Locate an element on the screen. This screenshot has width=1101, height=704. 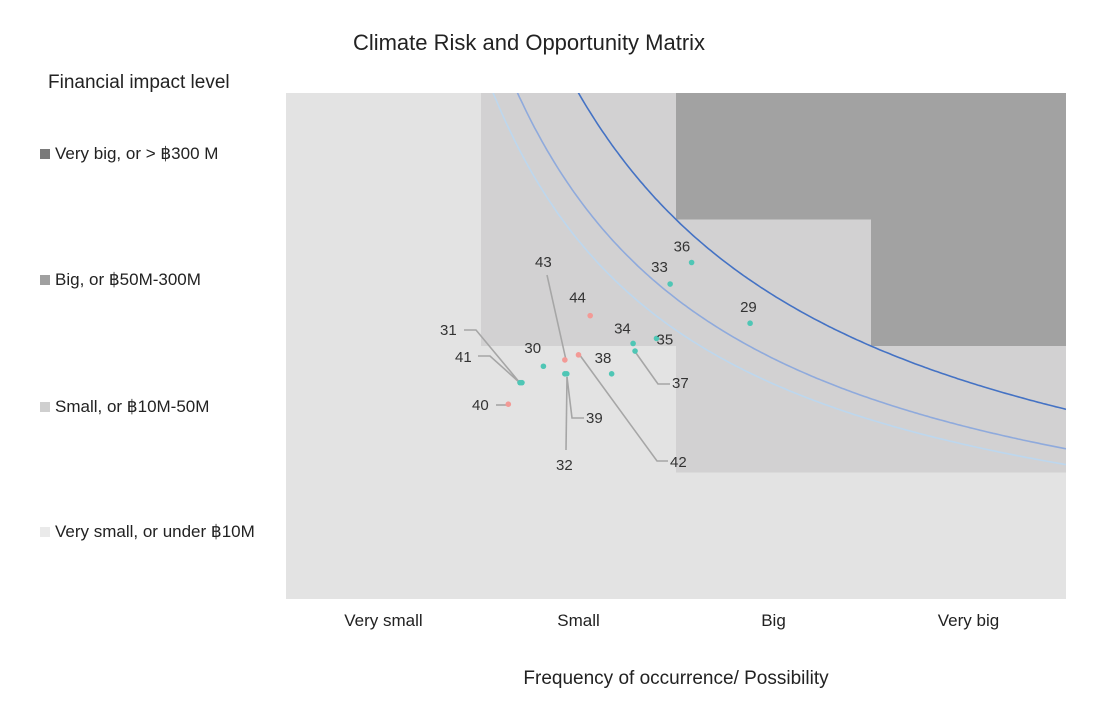
x-tick-label: Very small is located at coordinates (383, 620).